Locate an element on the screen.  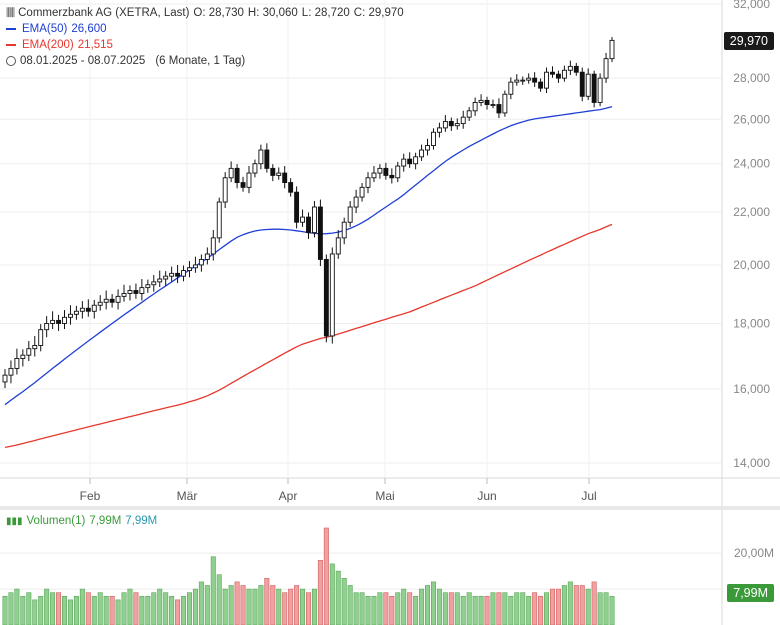
y-tick-label: 20,000 is located at coordinates (751, 265).